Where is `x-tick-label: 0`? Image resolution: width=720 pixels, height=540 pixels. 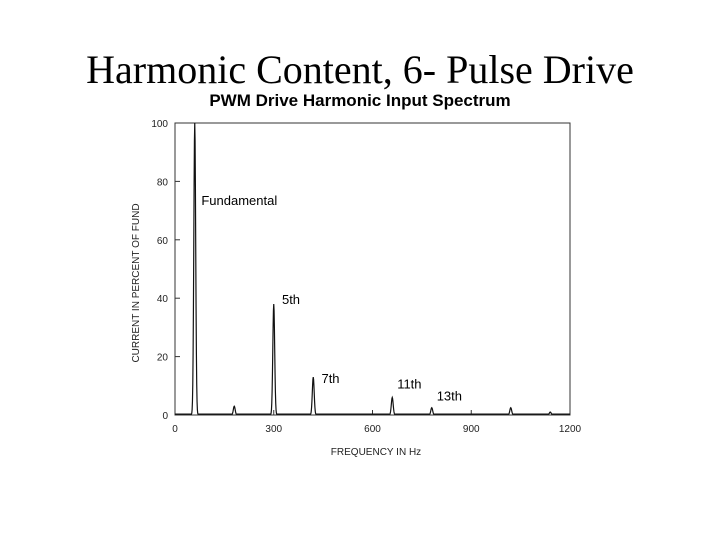 x-tick-label: 0 is located at coordinates (175, 429).